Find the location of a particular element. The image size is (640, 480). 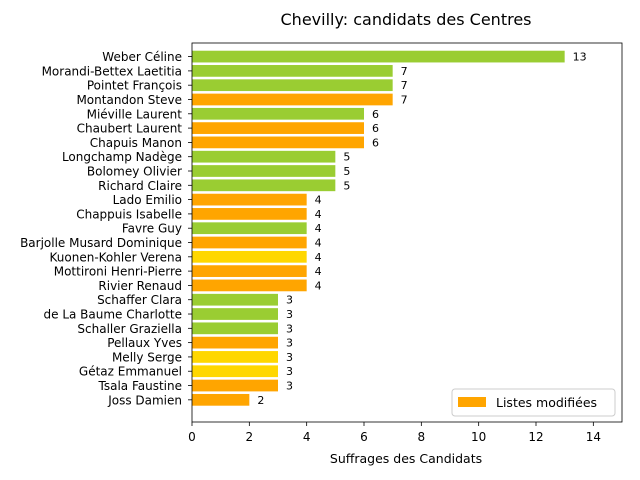

category-label: Lado Emilio is located at coordinates (147, 200).